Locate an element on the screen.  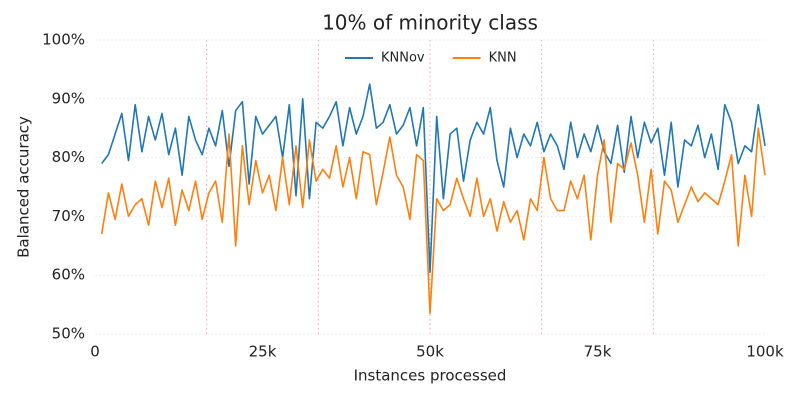
y-tick-label: 50% is located at coordinates (68, 334).